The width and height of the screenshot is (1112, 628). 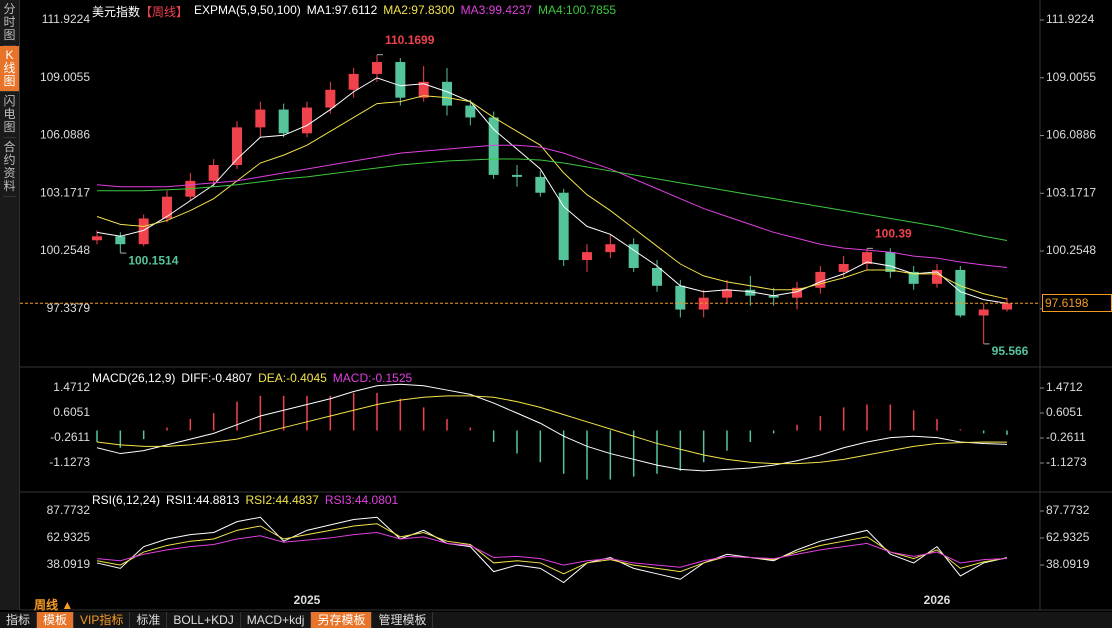 What do you see at coordinates (1064, 387) in the screenshot?
I see `y-tick-label-right: 1.4712` at bounding box center [1064, 387].